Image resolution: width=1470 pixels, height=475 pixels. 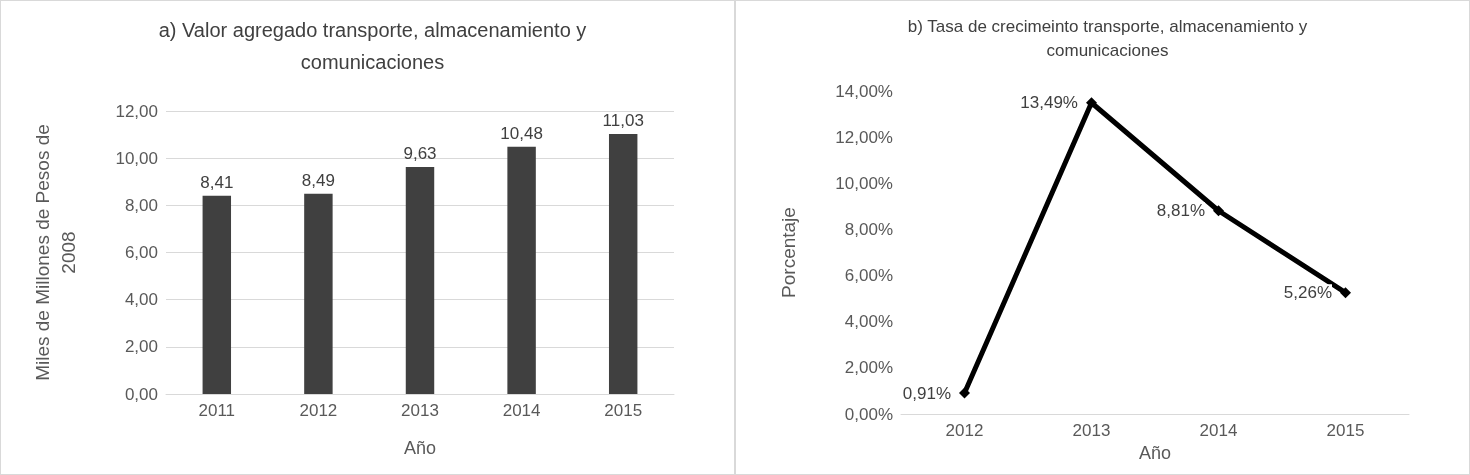 I want to click on data-label: 10,48, so click(x=521, y=133).